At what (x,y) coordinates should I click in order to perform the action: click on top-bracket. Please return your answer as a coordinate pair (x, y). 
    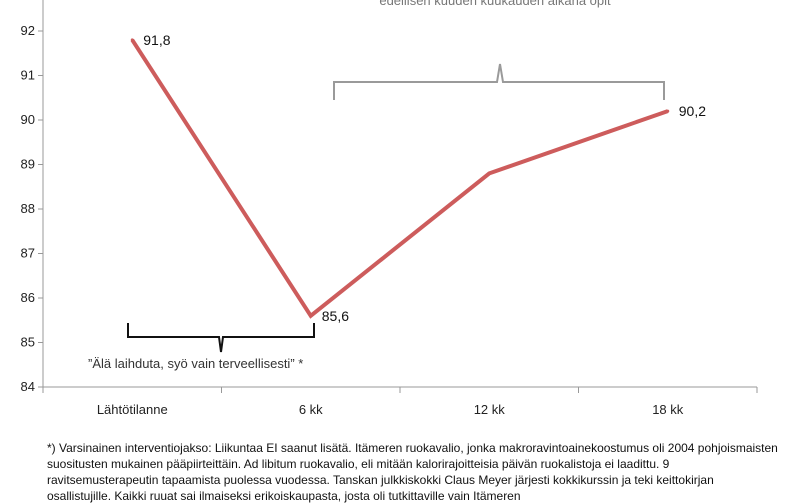
    Looking at the image, I should click on (499, 81).